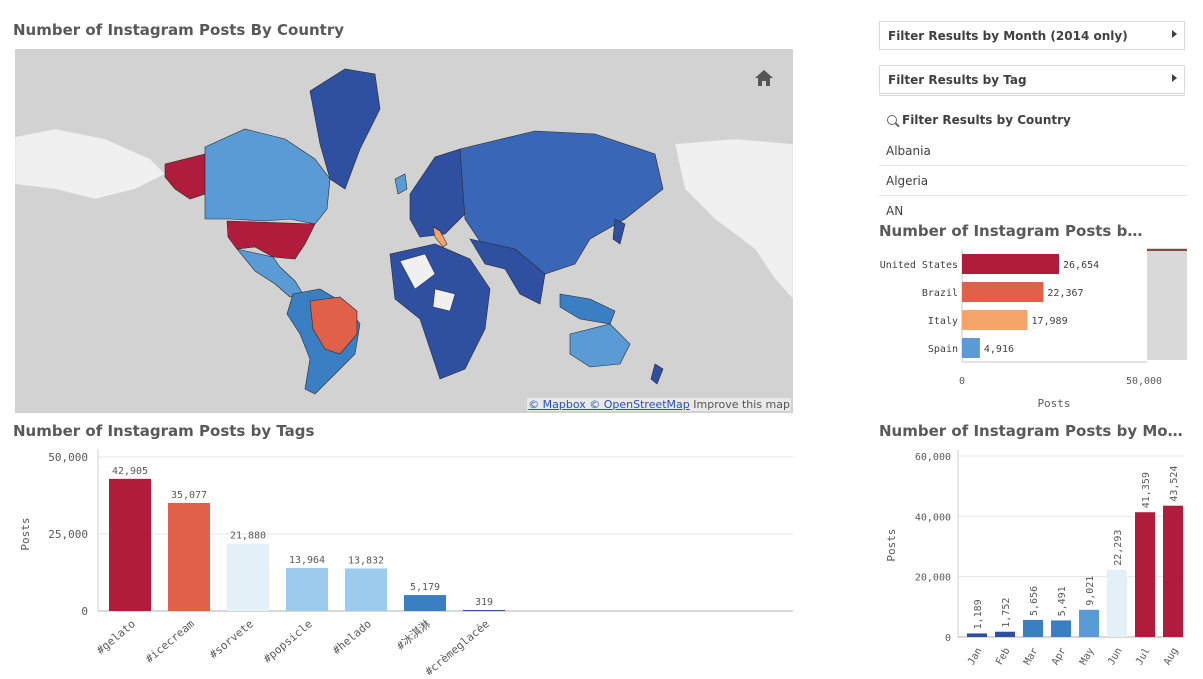  I want to click on data-label: 5,656, so click(1034, 601).